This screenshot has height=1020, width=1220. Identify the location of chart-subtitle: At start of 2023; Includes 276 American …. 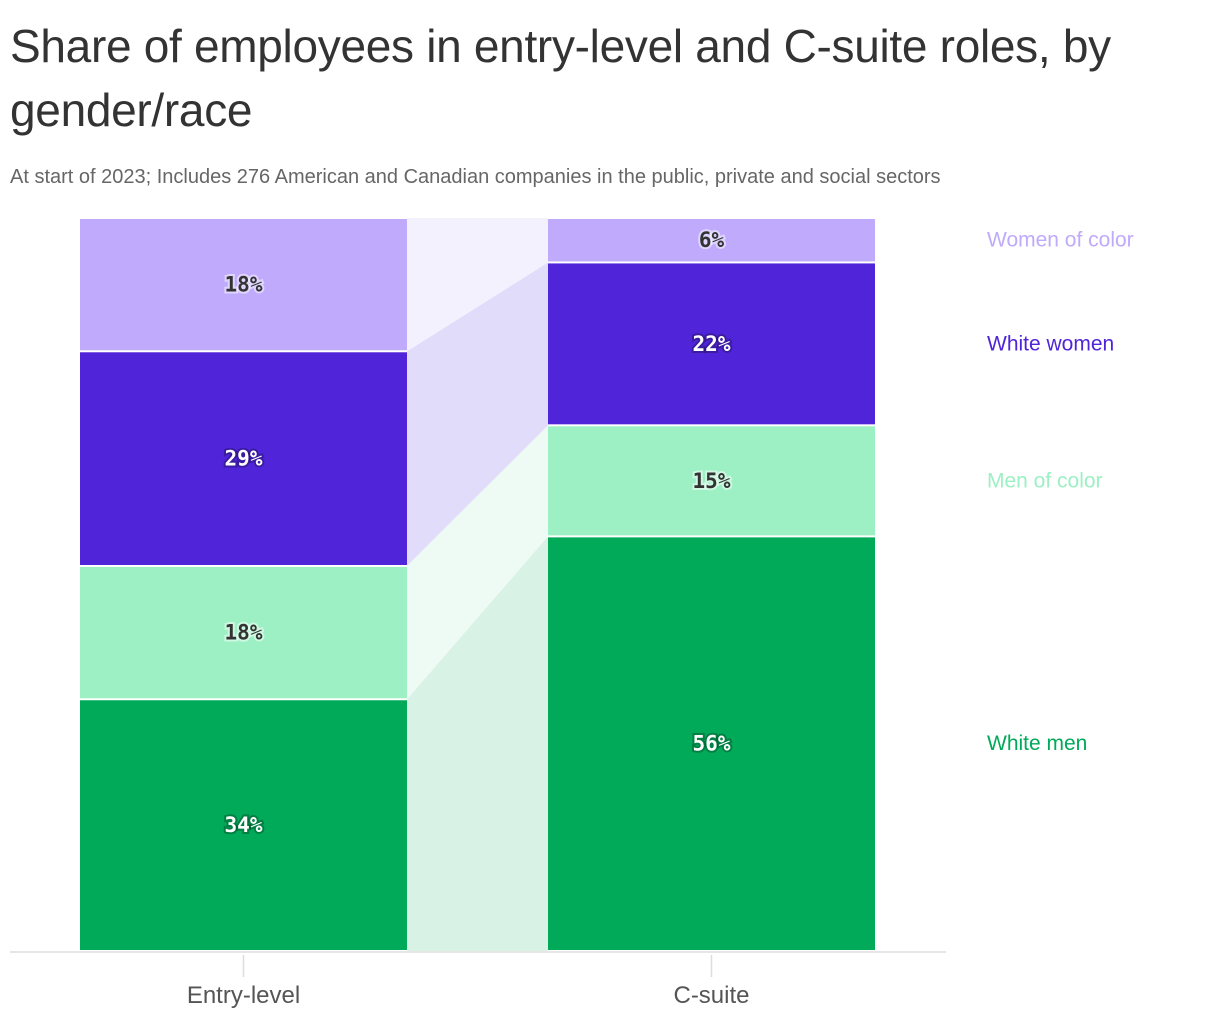
(475, 177).